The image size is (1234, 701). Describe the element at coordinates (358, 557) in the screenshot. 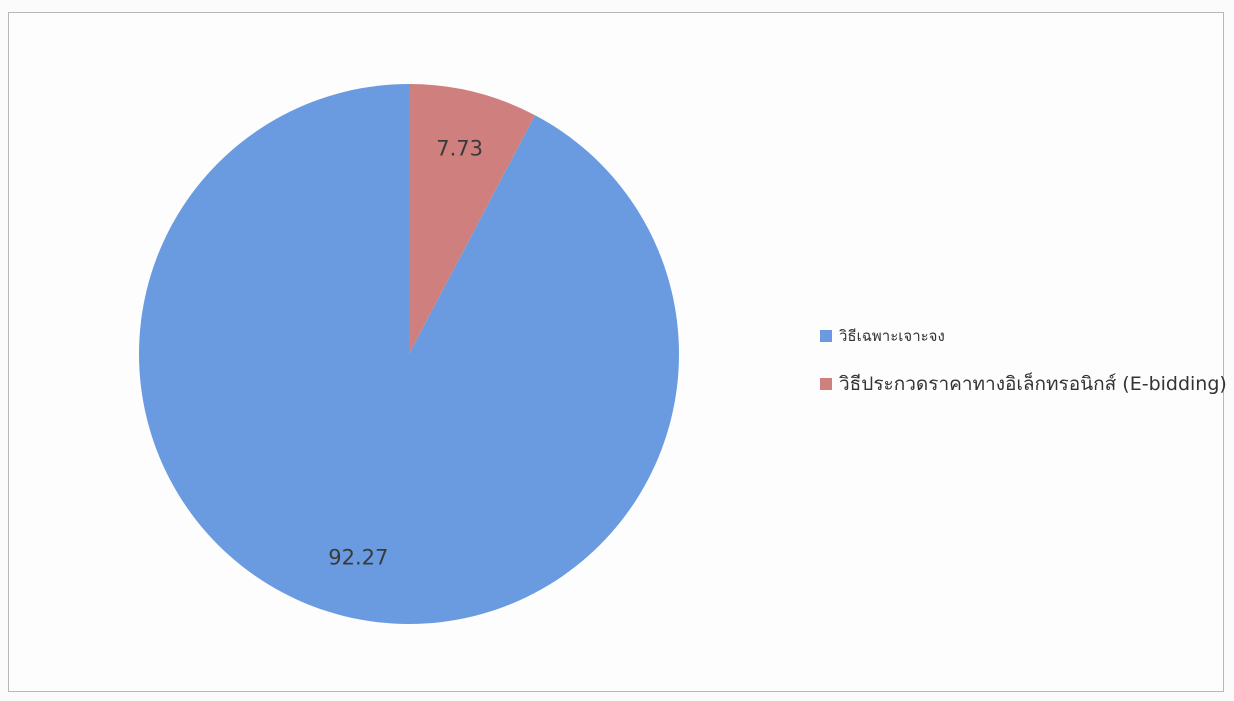

I see `data-label: 92.27` at that location.